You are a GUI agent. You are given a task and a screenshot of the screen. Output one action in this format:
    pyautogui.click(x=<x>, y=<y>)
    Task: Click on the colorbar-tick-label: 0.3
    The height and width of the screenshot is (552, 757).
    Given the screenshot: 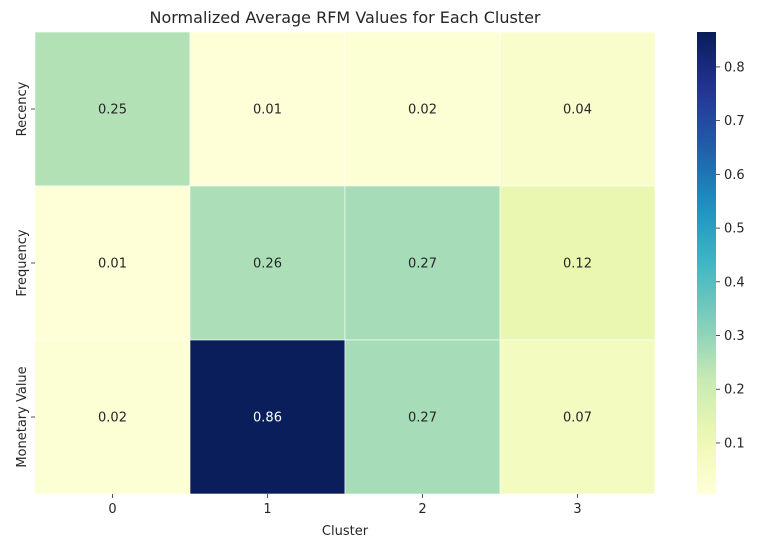 What is the action you would take?
    pyautogui.click(x=734, y=336)
    